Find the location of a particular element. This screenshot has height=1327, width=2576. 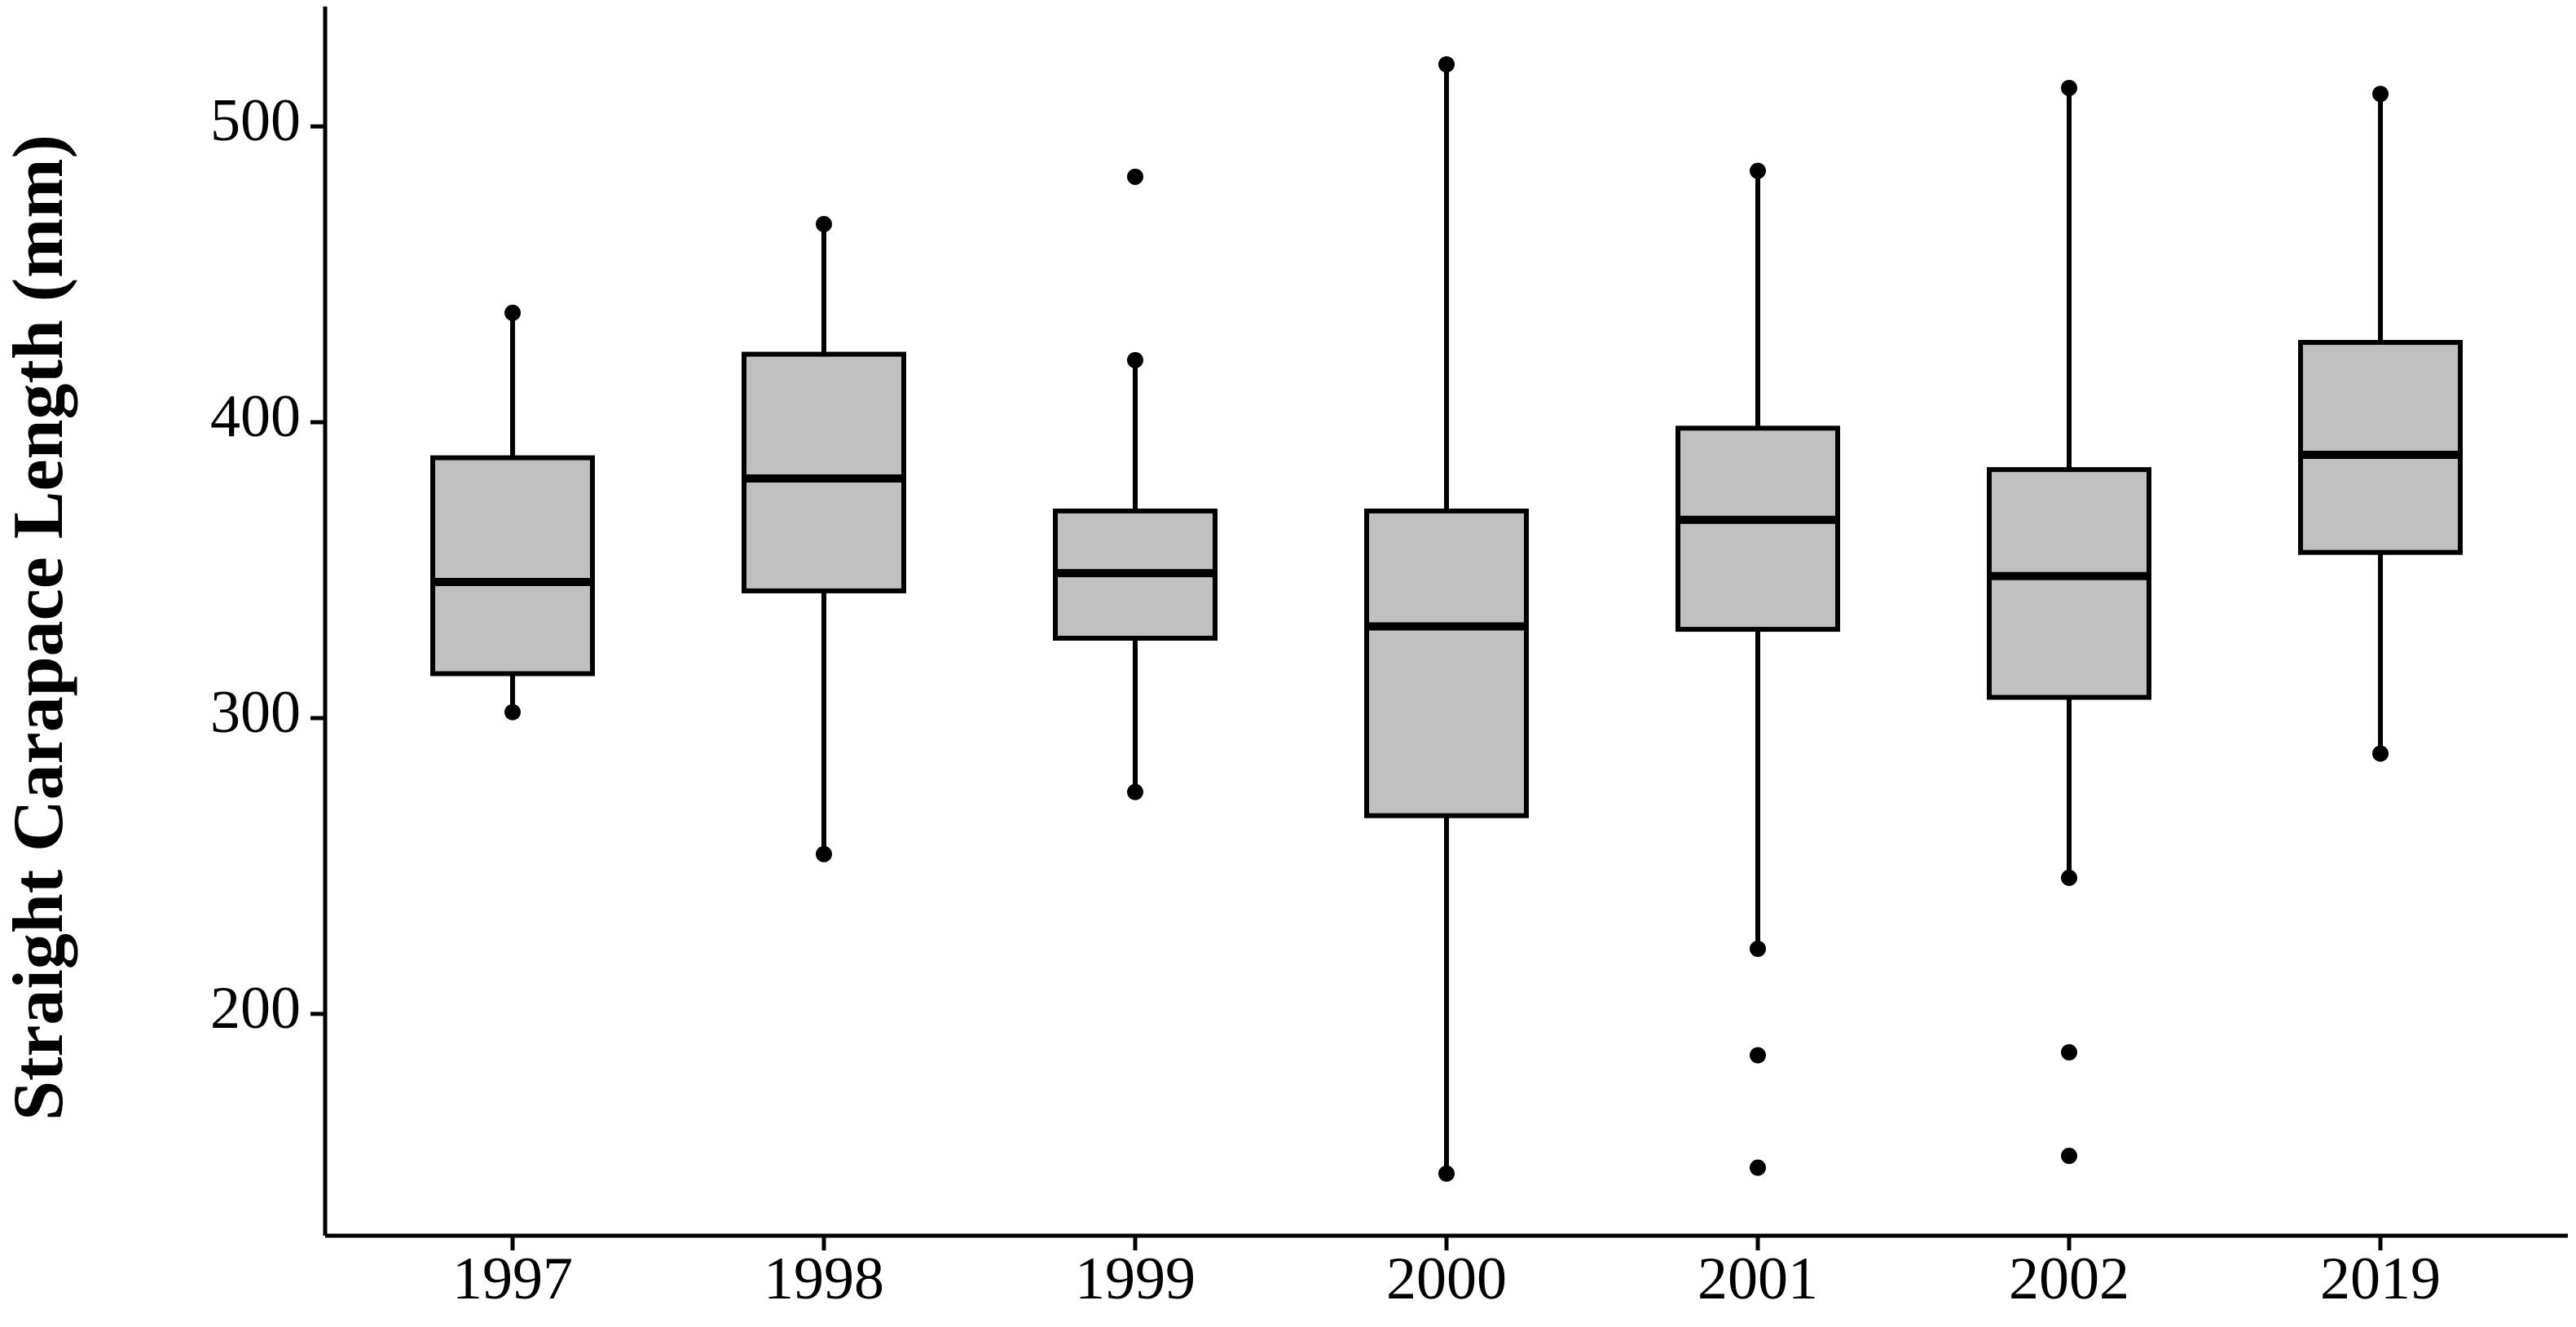

x-tick-label: 1997 is located at coordinates (512, 1278).